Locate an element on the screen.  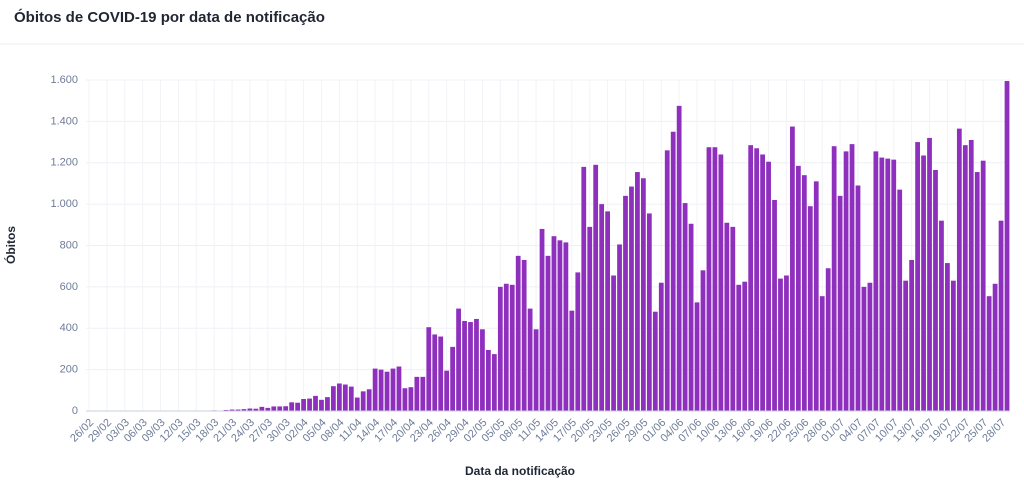
y-tick-label: 600 is located at coordinates (69, 287).